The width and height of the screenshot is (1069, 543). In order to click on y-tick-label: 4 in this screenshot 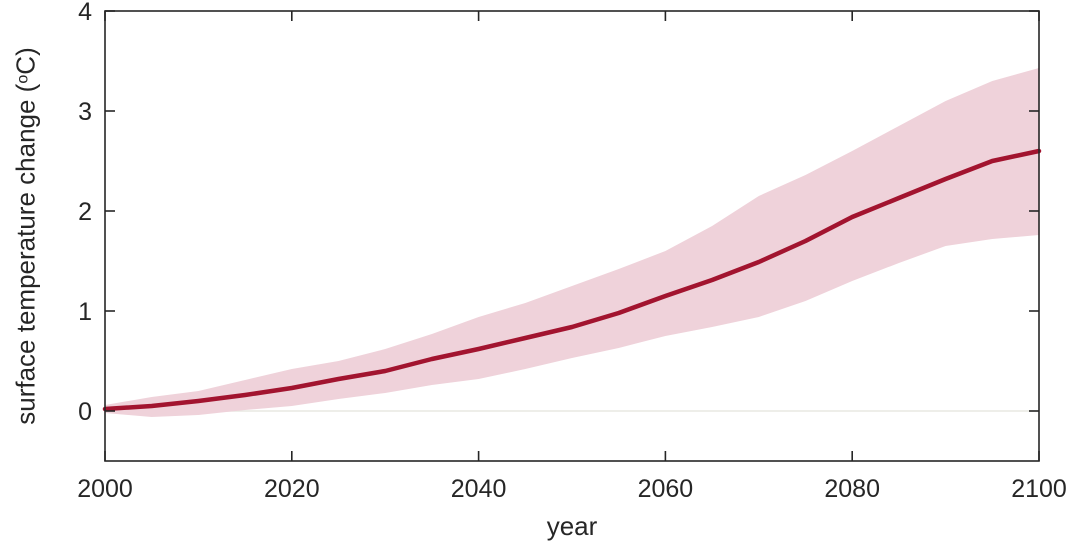, I will do `click(85, 13)`.